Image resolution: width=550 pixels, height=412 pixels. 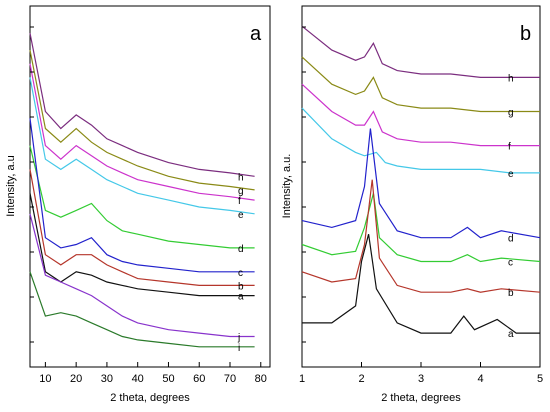 What do you see at coordinates (420, 115) in the screenshot?
I see `panel-b-series-f` at bounding box center [420, 115].